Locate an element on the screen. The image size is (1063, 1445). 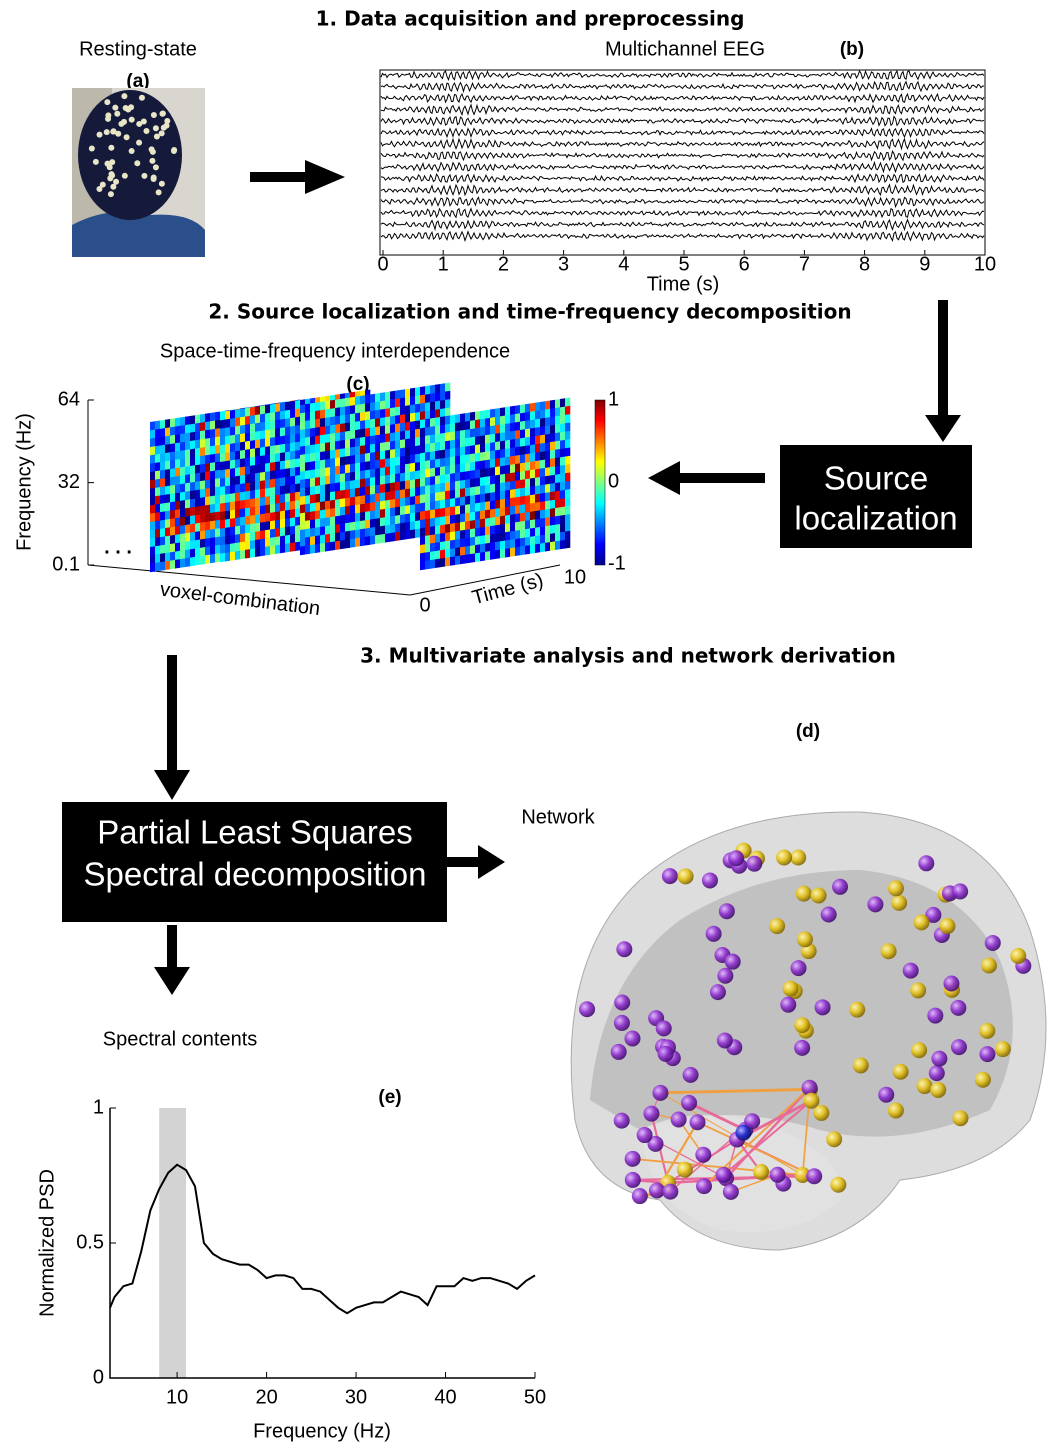
process-box is located at coordinates (254, 862).